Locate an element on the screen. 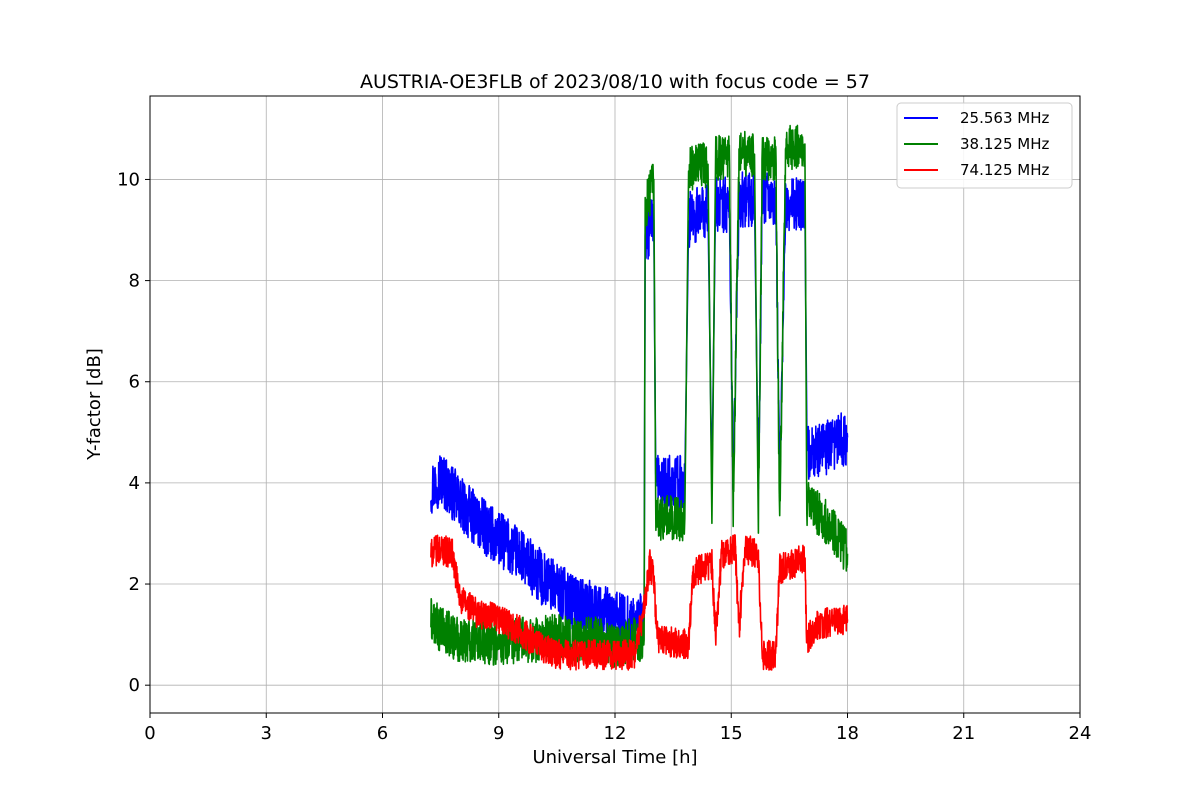 This screenshot has width=1200, height=800. x-tick-label: 15 is located at coordinates (731, 733).